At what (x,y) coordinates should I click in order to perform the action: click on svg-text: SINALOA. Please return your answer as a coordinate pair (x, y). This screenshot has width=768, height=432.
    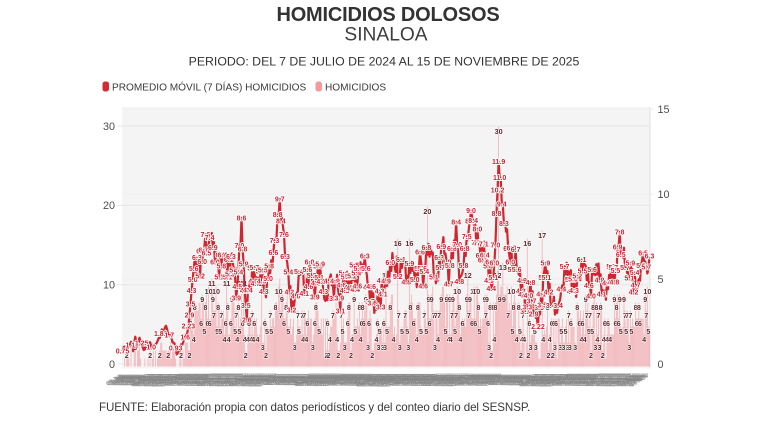
    Looking at the image, I should click on (385, 35).